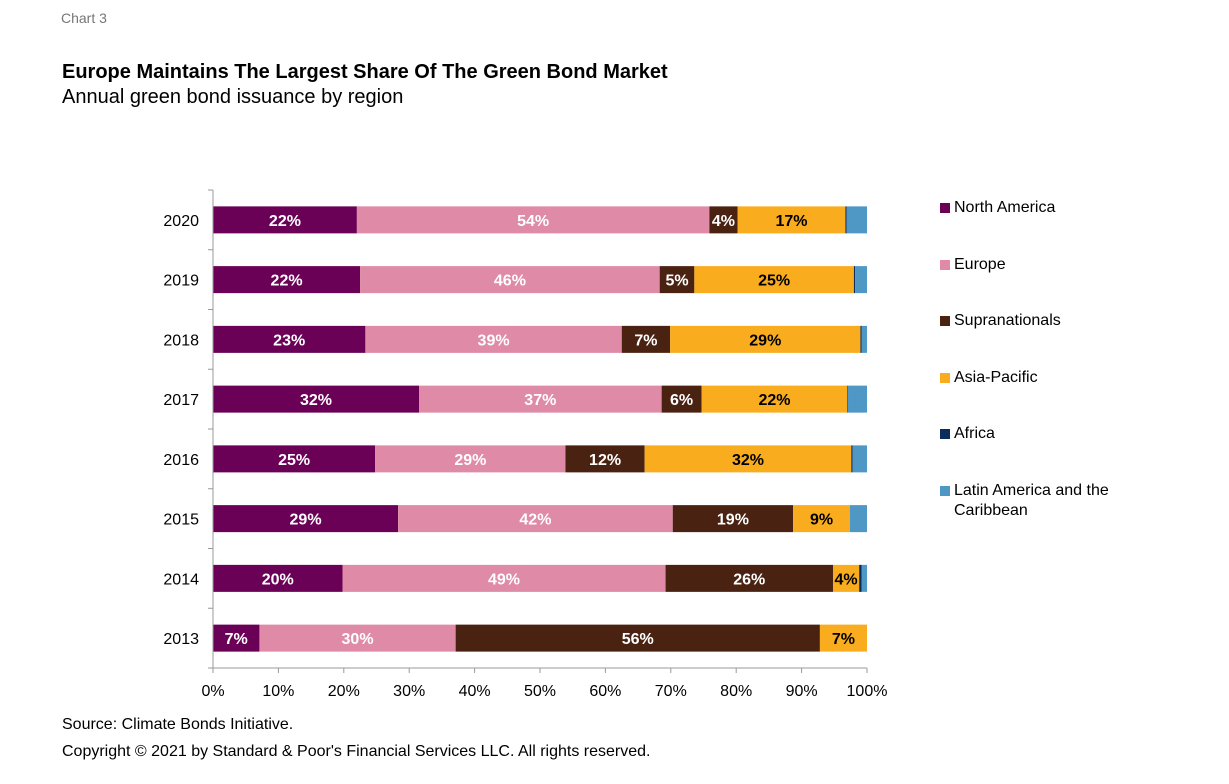 The image size is (1229, 784). Describe the element at coordinates (867, 691) in the screenshot. I see `x-tick-label: 100%` at that location.